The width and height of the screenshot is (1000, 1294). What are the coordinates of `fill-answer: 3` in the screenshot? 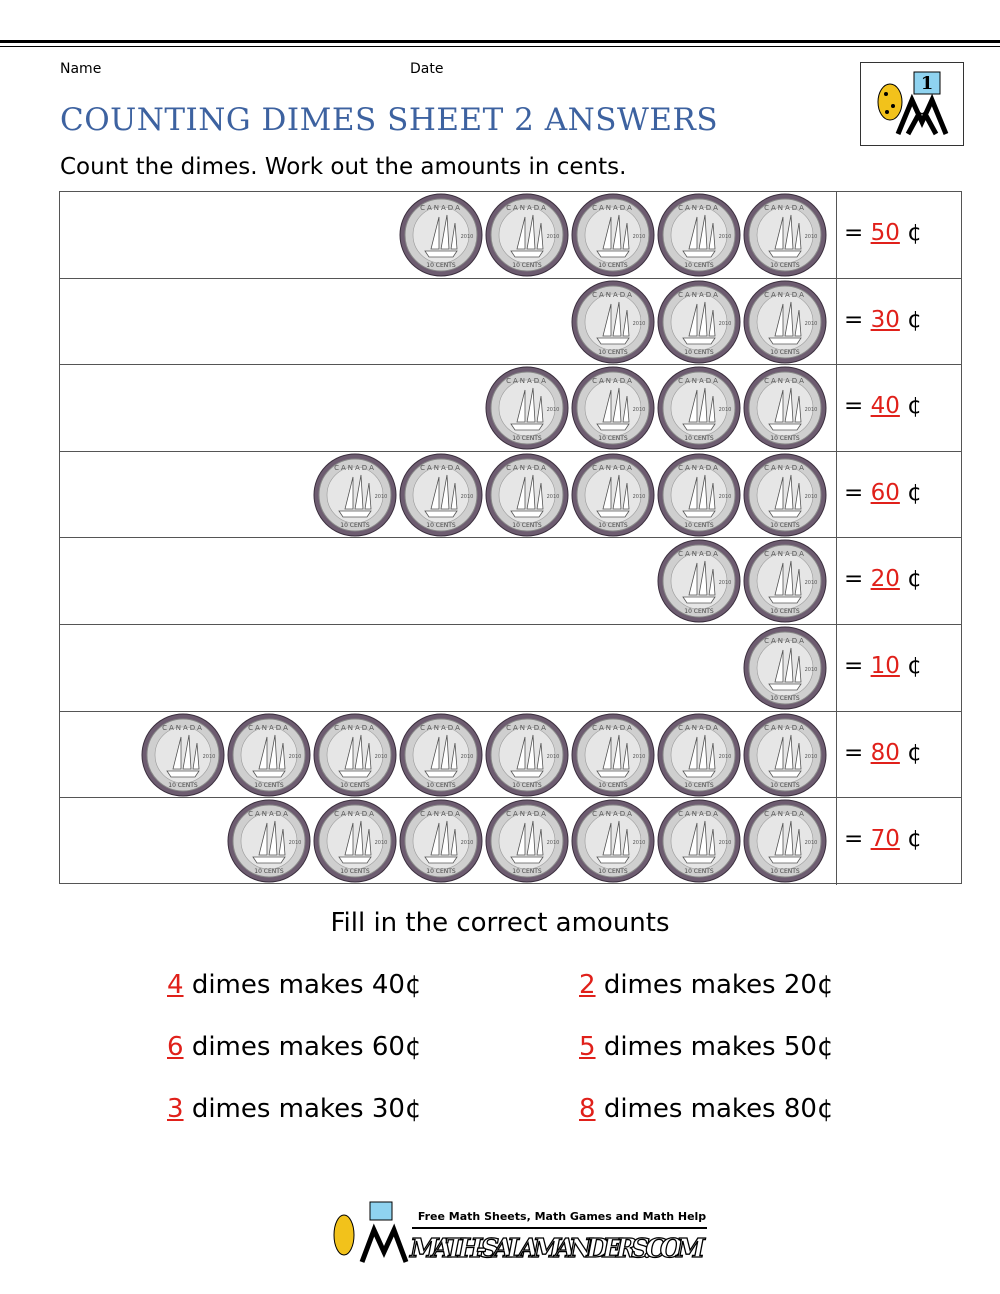 It's located at (175, 1109).